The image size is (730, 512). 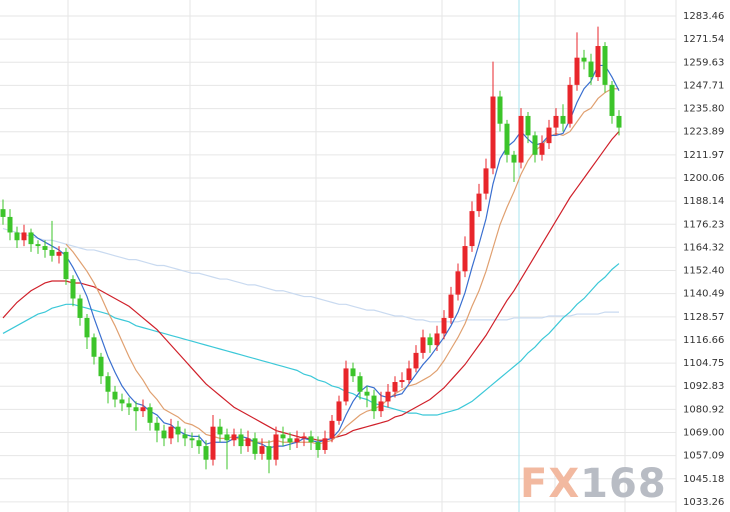 What do you see at coordinates (703, 132) in the screenshot?
I see `y-tick-label: 1223.89` at bounding box center [703, 132].